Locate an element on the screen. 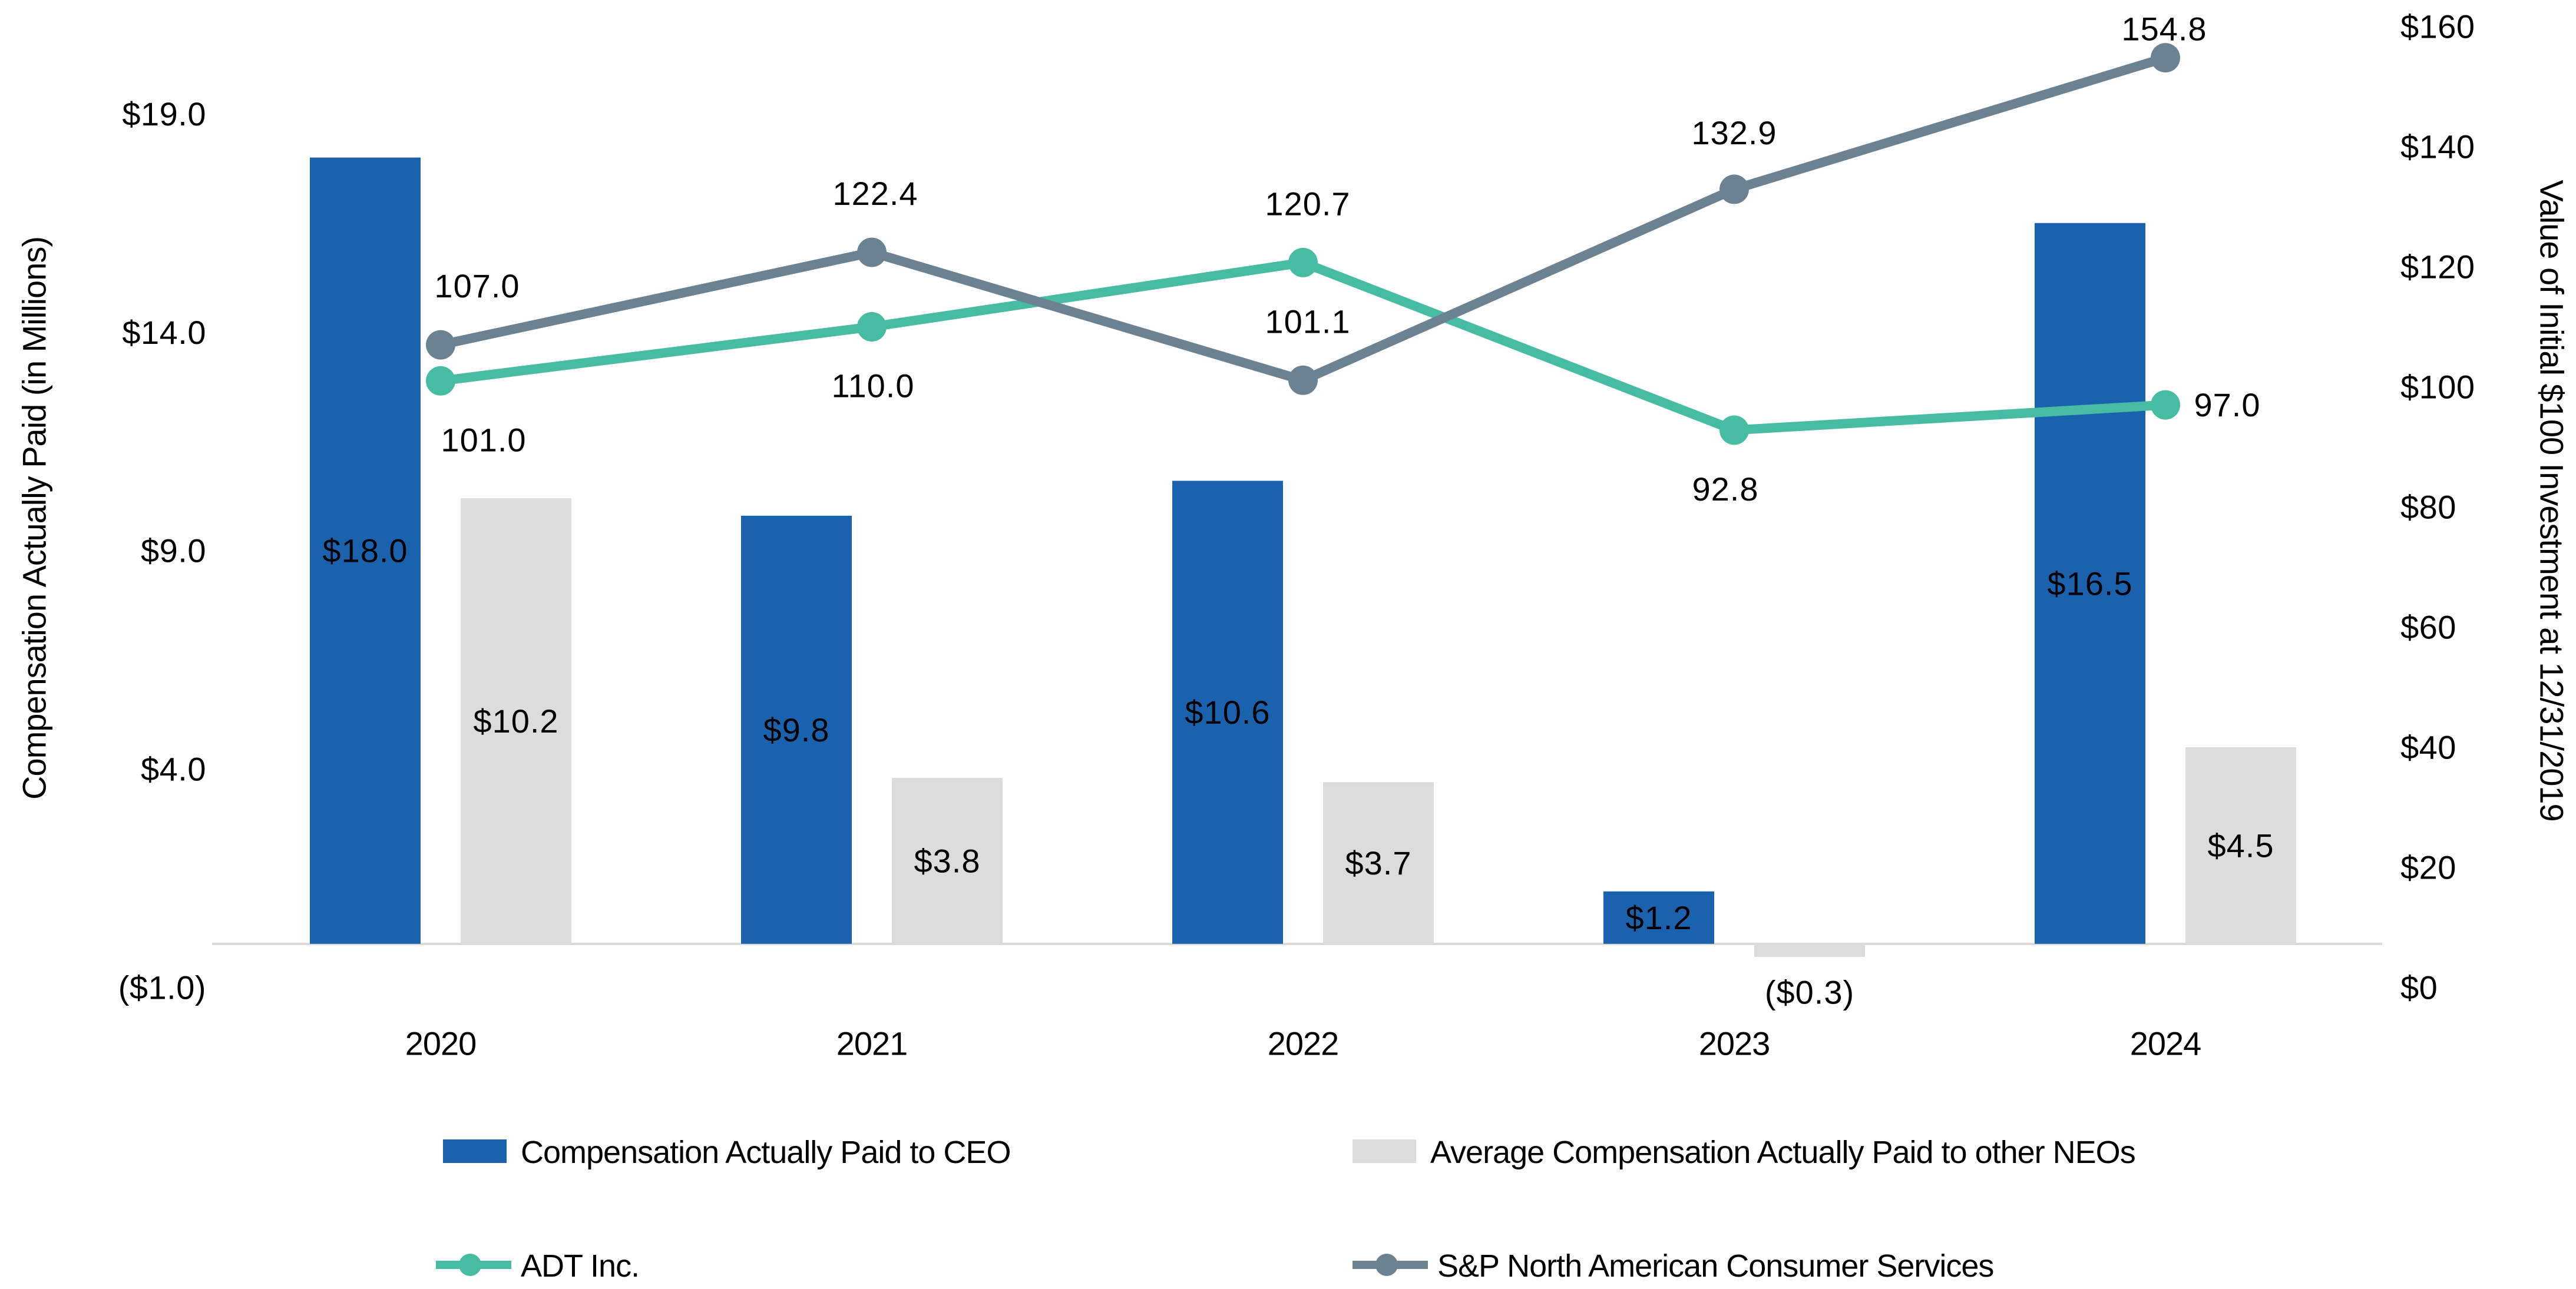  x-axis-label-2024: 2024 is located at coordinates (2165, 1043).